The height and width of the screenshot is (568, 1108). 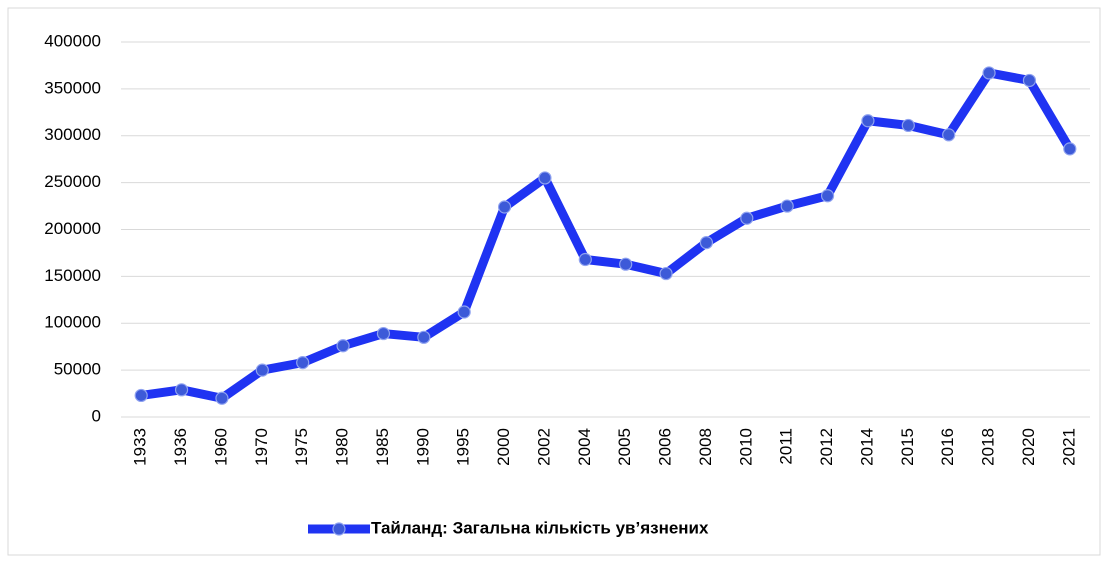 What do you see at coordinates (866, 447) in the screenshot?
I see `x-tick-label: 2014` at bounding box center [866, 447].